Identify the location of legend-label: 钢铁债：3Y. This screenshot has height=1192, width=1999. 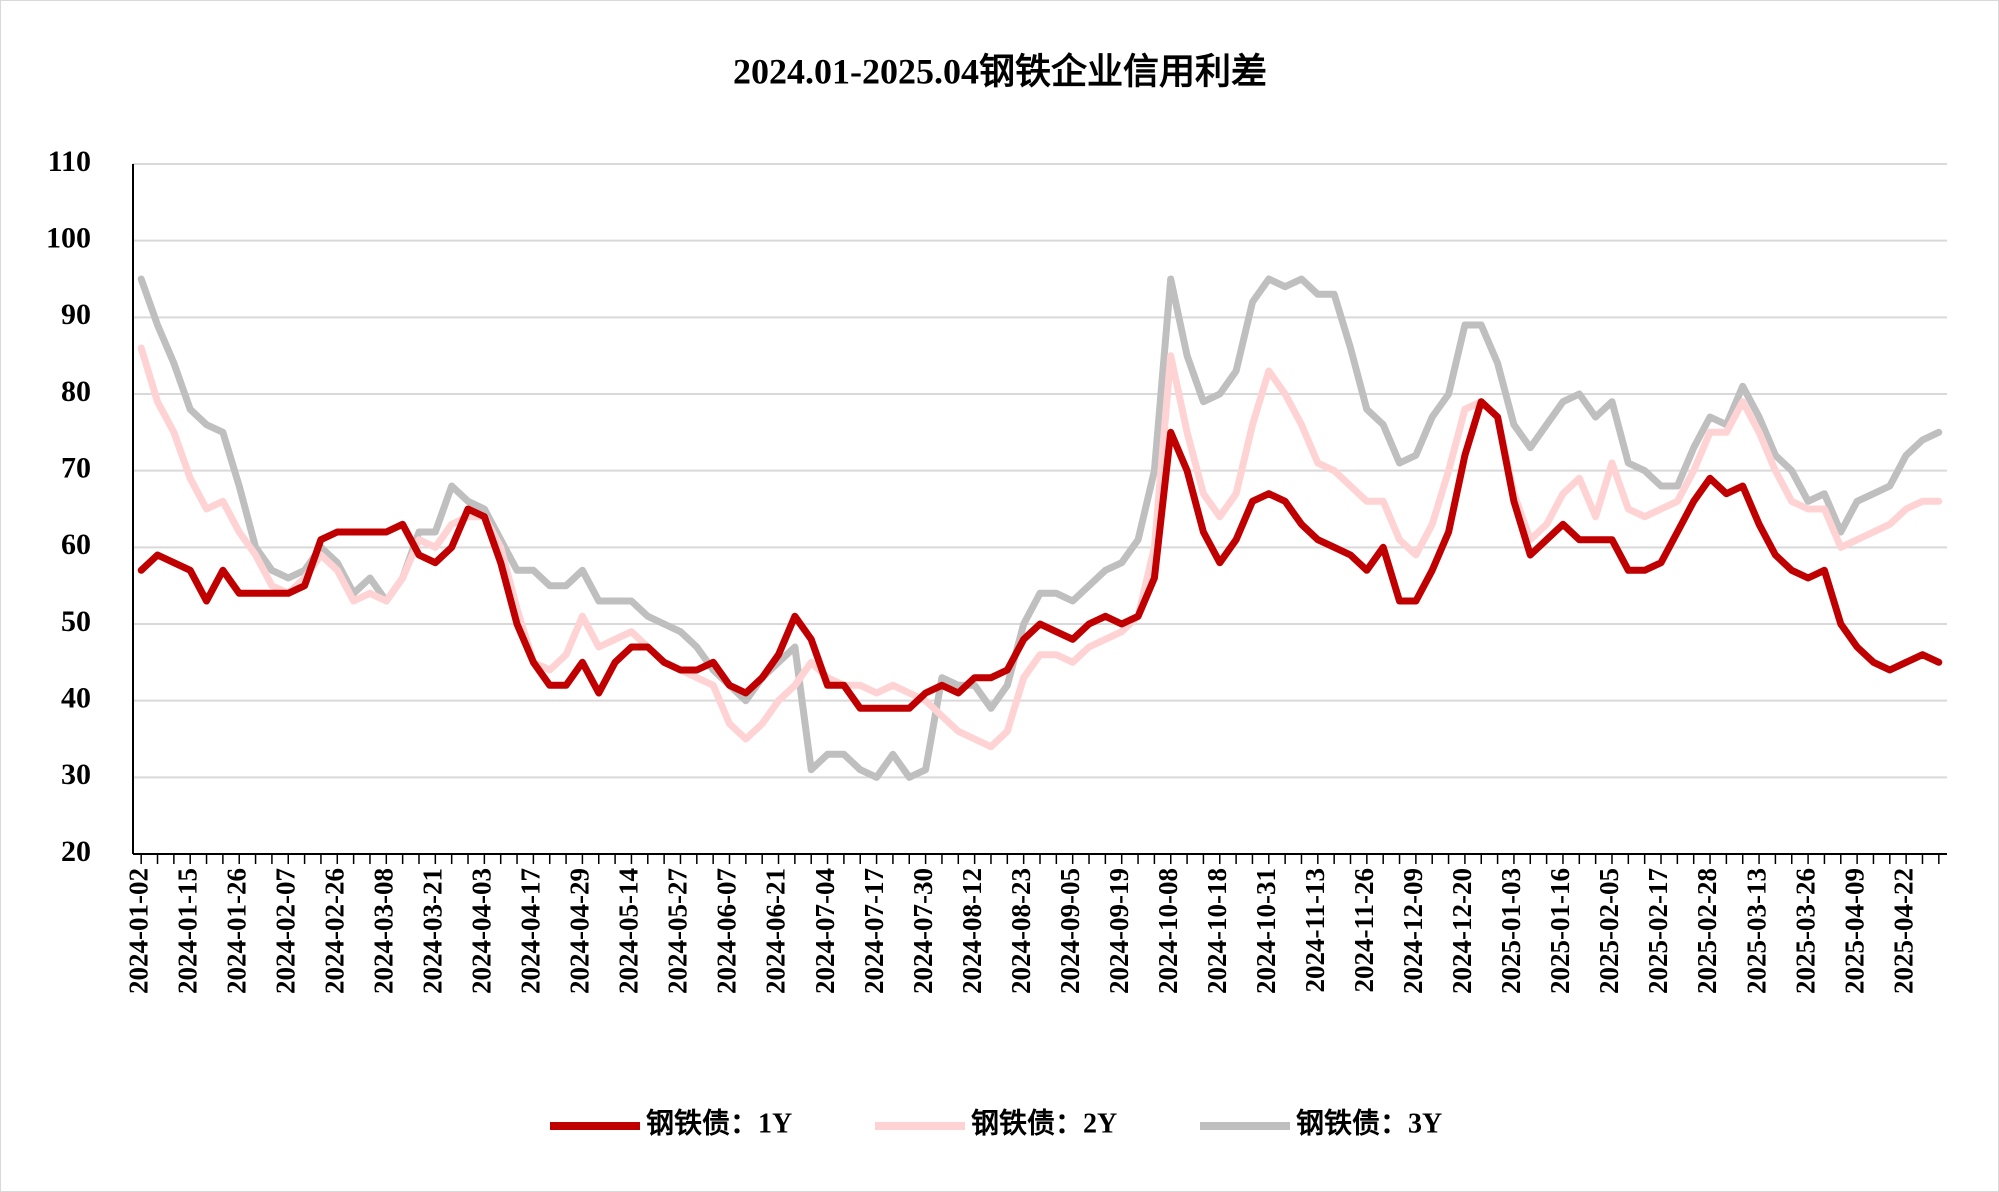
(1369, 1123).